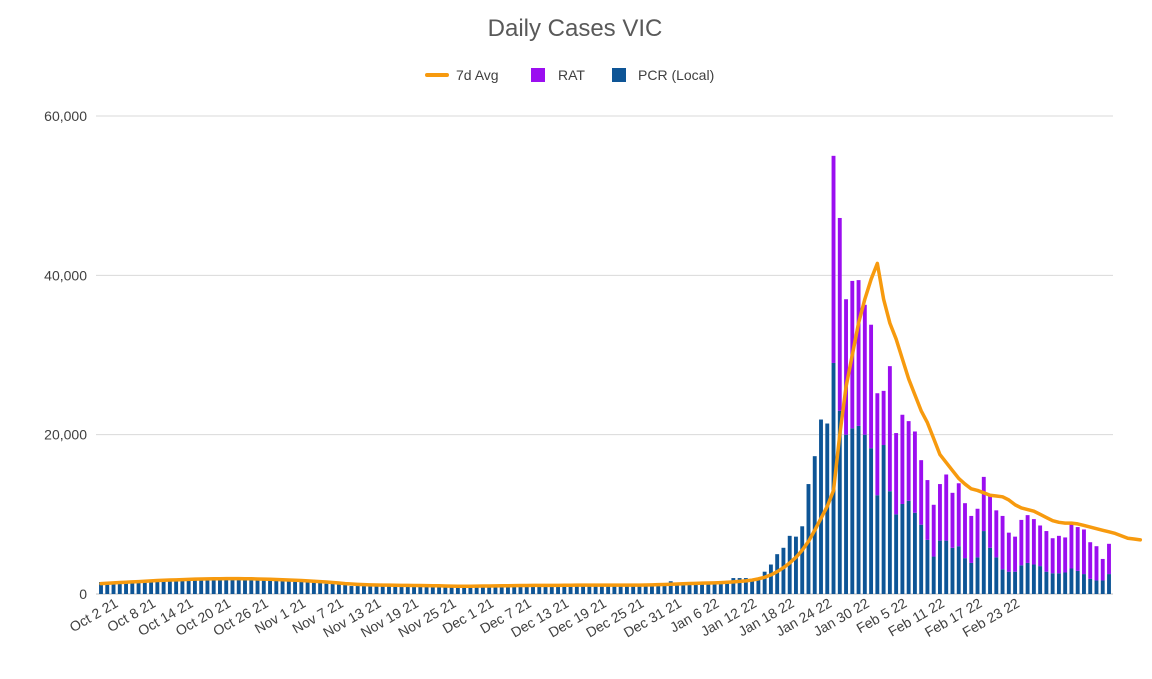 This screenshot has height=679, width=1152. Describe the element at coordinates (538, 75) in the screenshot. I see `legend-swatch-rat` at that location.